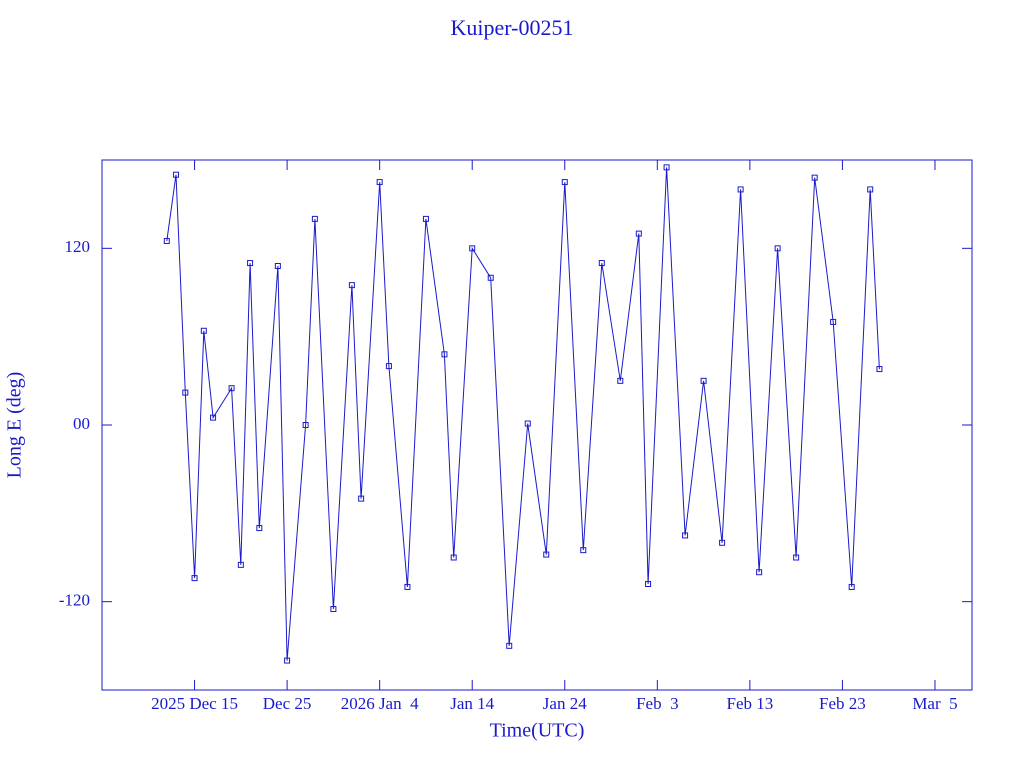  What do you see at coordinates (537, 731) in the screenshot?
I see `x-axis-label: Time(UTC)` at bounding box center [537, 731].